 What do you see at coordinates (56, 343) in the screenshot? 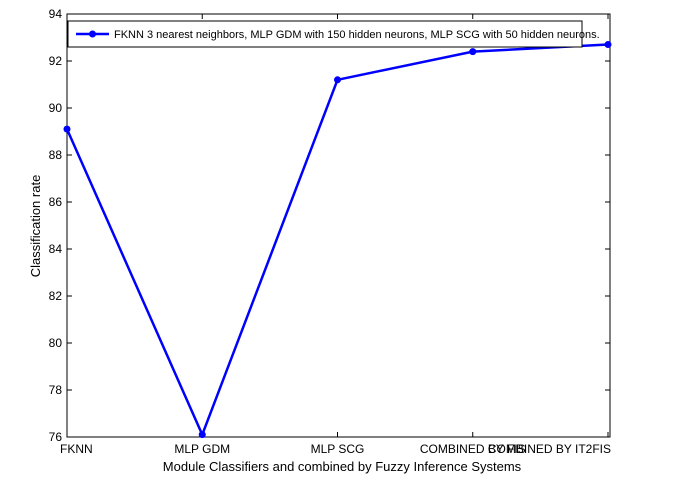
I see `y-tick-label: 80` at bounding box center [56, 343].